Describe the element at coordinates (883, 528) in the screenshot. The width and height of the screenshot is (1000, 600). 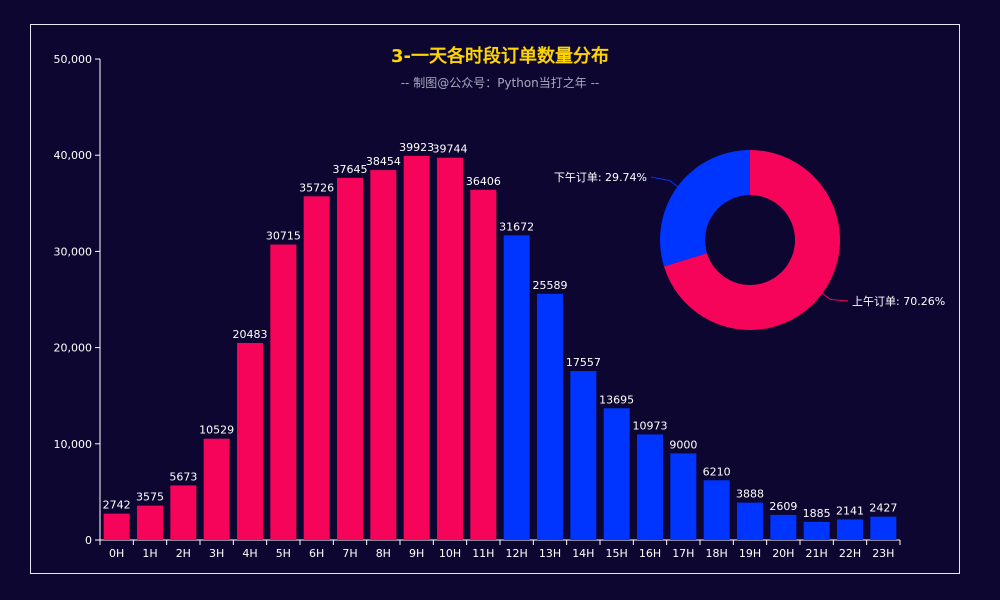
I see `bar-23H` at that location.